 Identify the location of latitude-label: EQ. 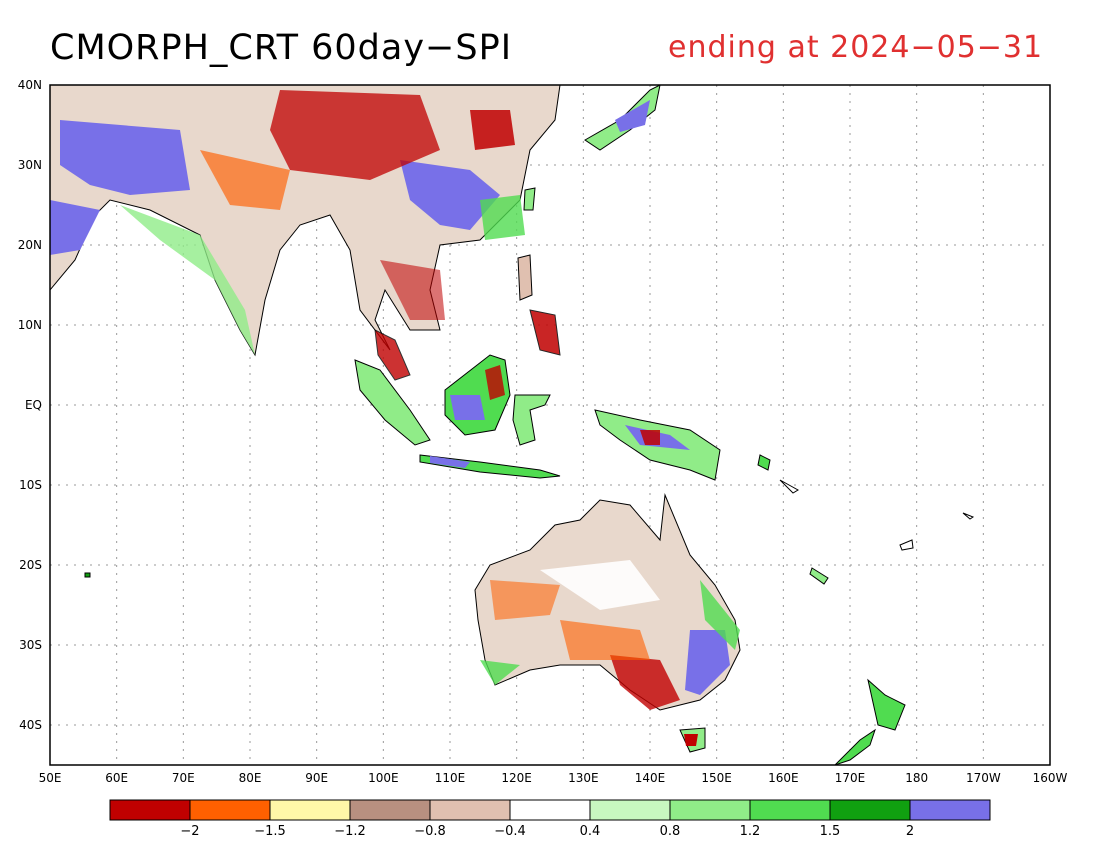
(33, 405).